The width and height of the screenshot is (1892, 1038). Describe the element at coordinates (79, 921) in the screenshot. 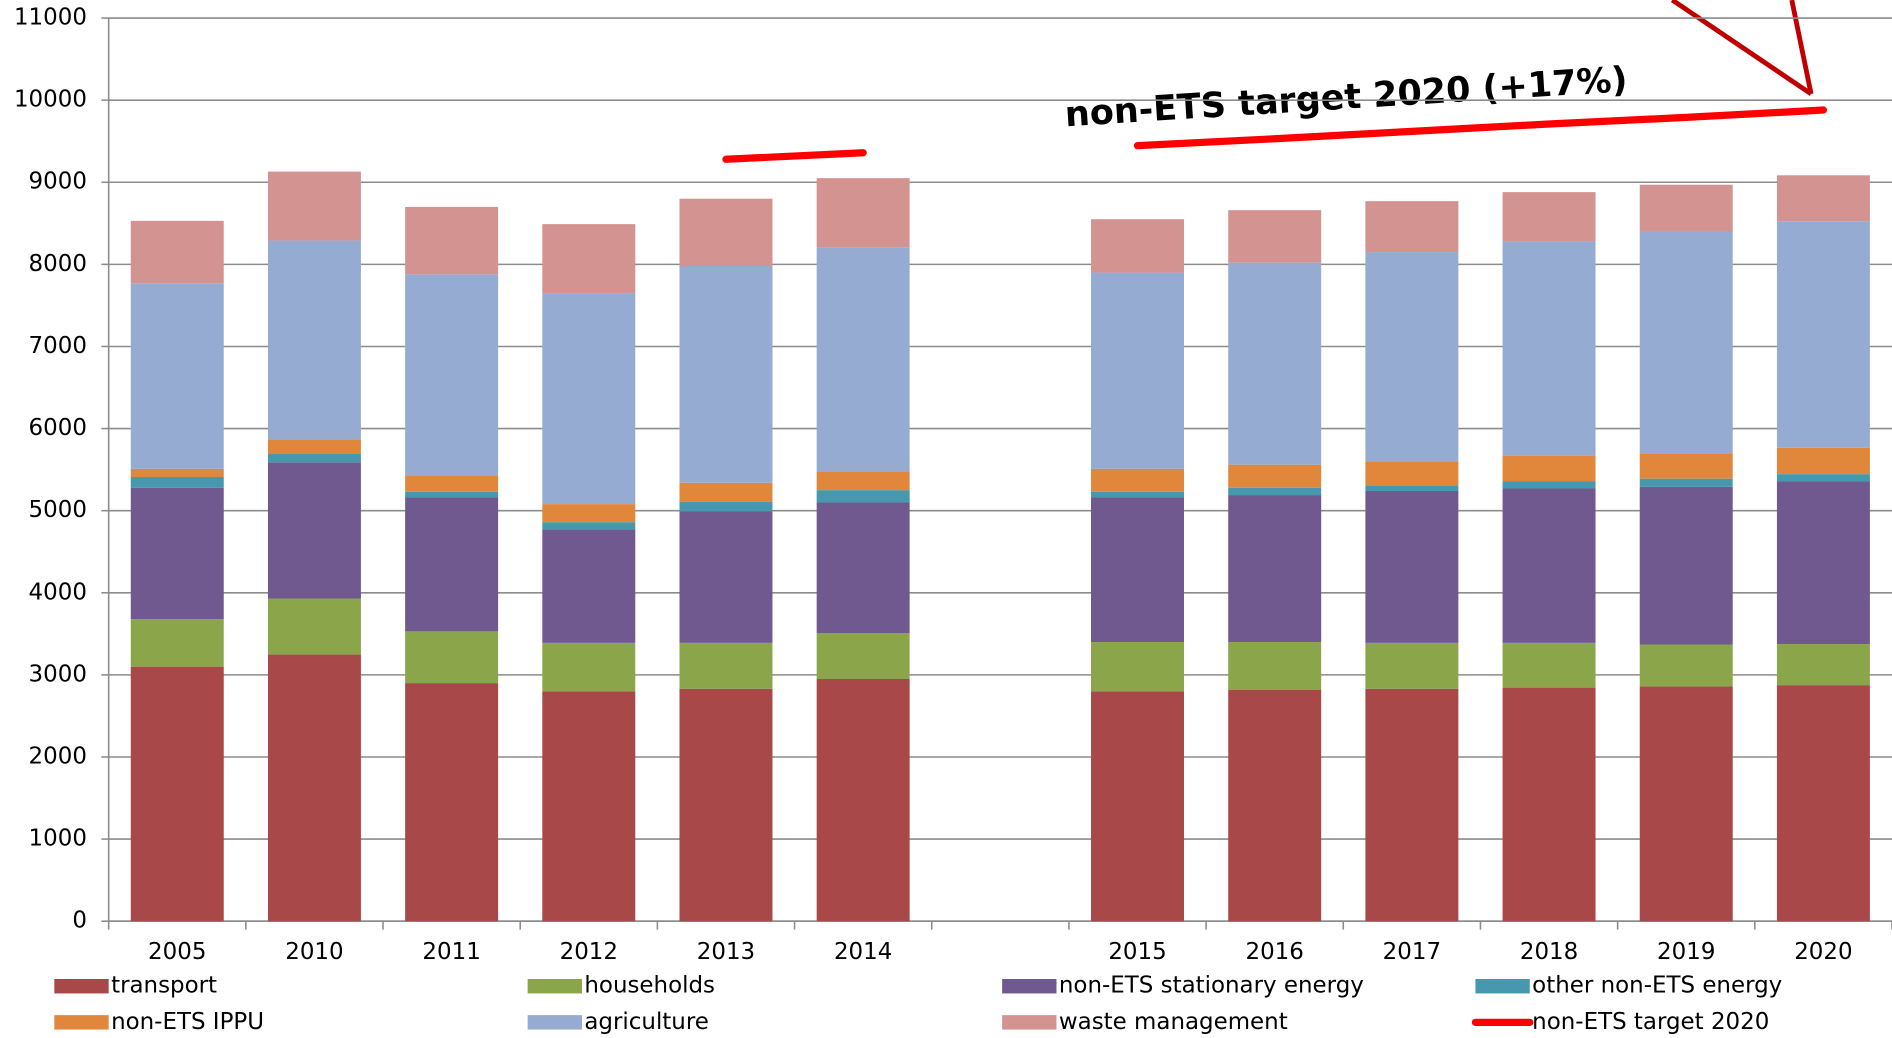

I see `y-tick-label: 0` at that location.